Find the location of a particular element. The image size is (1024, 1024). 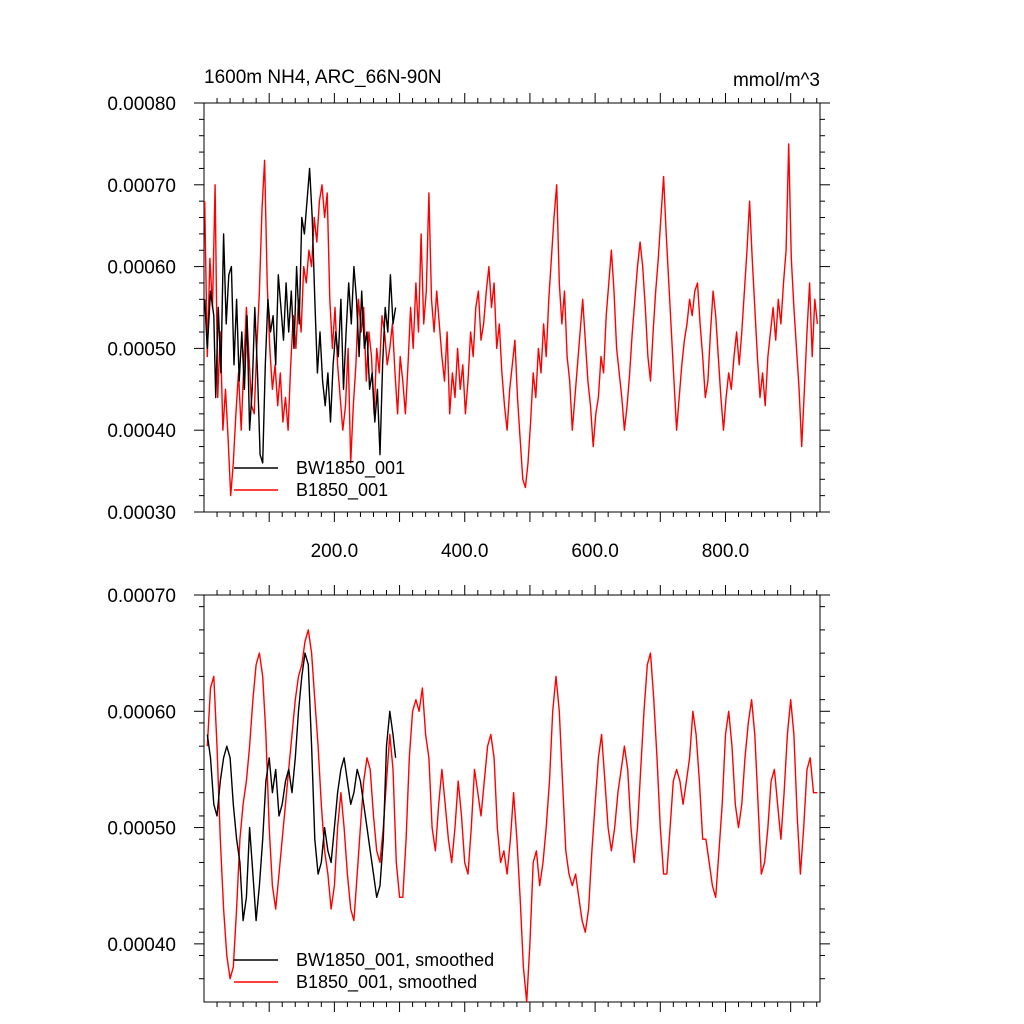

x-tick-label: 200.0 is located at coordinates (335, 551).